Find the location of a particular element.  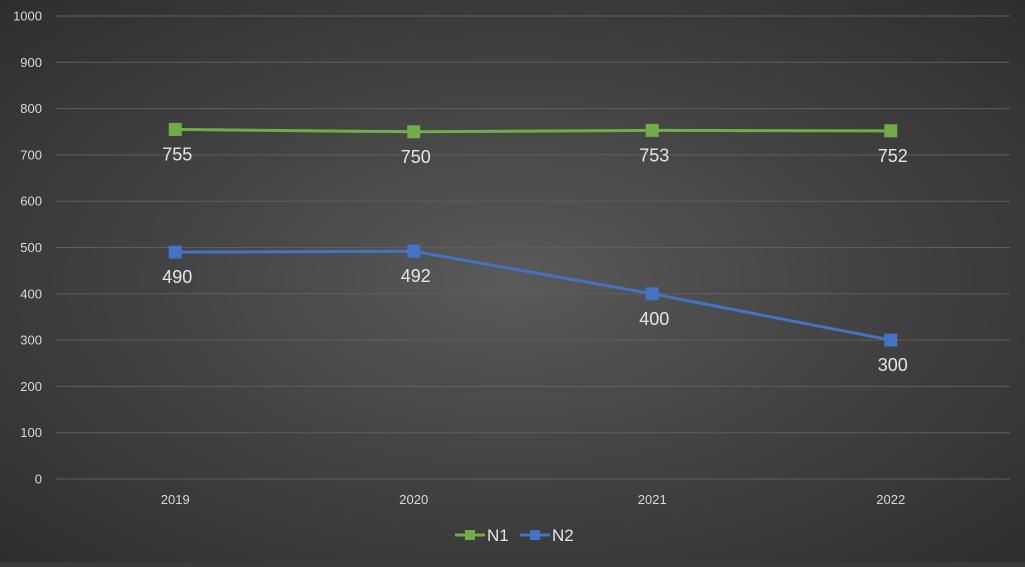

series-line-n2 is located at coordinates (533, 295).